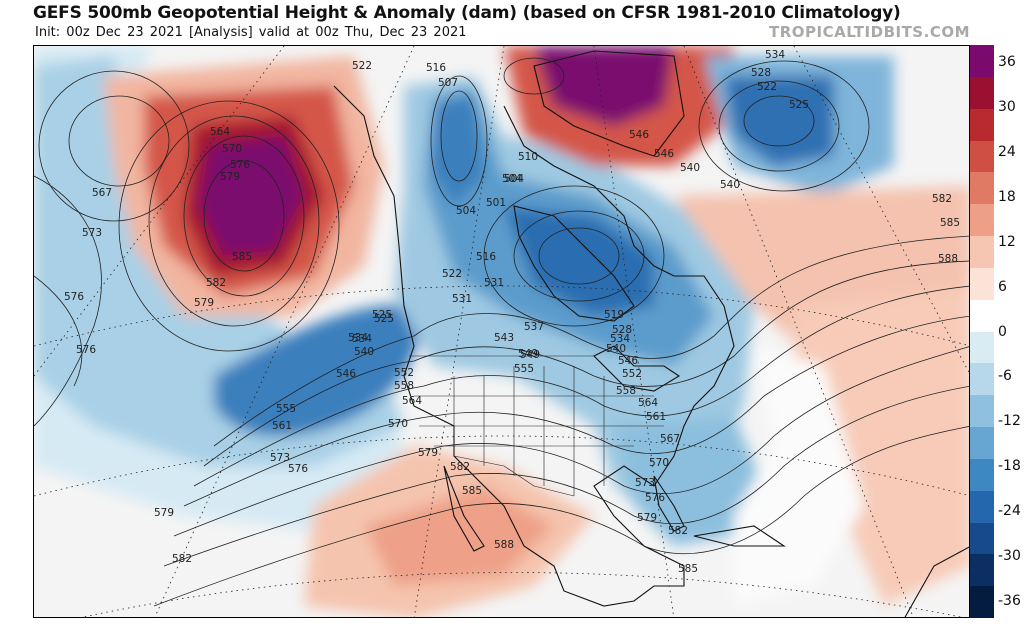  Describe the element at coordinates (1009, 556) in the screenshot. I see `colorbar-tick-label: -30` at that location.